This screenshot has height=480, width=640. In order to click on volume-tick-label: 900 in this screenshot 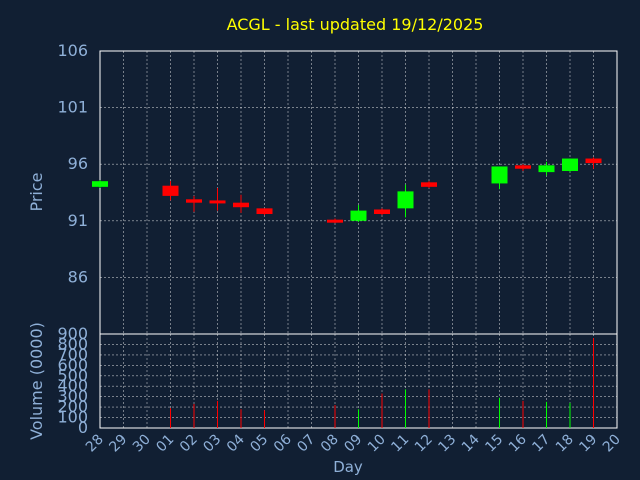, I will do `click(72, 333)`.